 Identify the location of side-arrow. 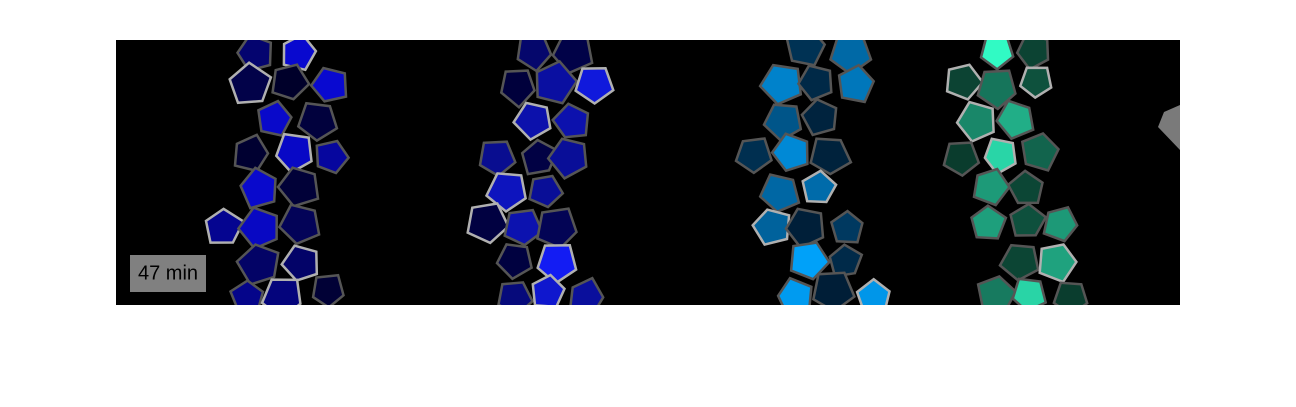
(1169, 127).